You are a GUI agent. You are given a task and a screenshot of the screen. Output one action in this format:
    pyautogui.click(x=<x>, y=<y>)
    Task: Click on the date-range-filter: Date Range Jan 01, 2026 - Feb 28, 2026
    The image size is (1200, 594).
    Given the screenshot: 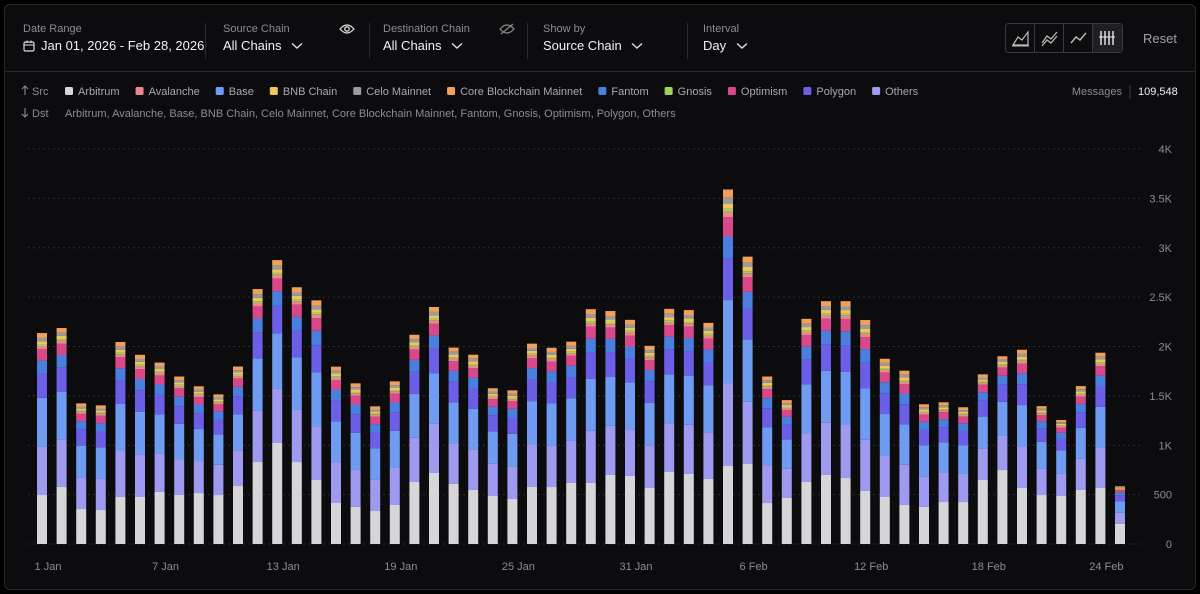 What is the action you would take?
    pyautogui.click(x=113, y=38)
    